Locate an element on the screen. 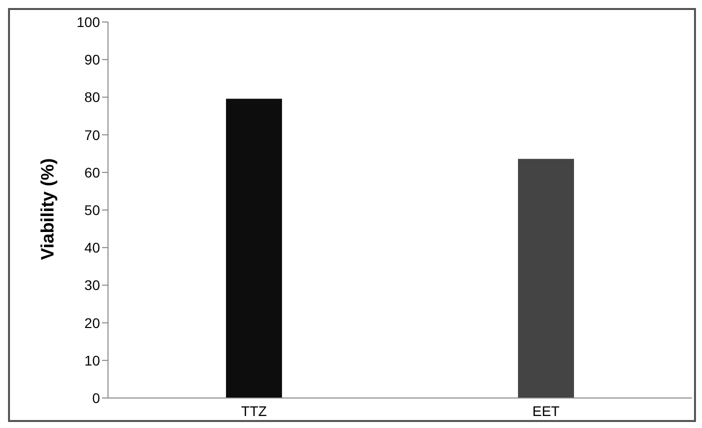 The width and height of the screenshot is (702, 428). y-tick-label: 50 is located at coordinates (92, 210).